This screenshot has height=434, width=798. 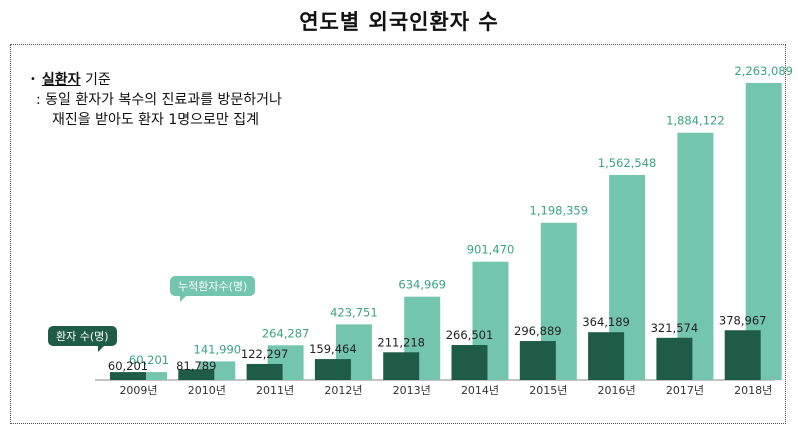 I want to click on x-tick-label: 2013년, so click(x=412, y=390).